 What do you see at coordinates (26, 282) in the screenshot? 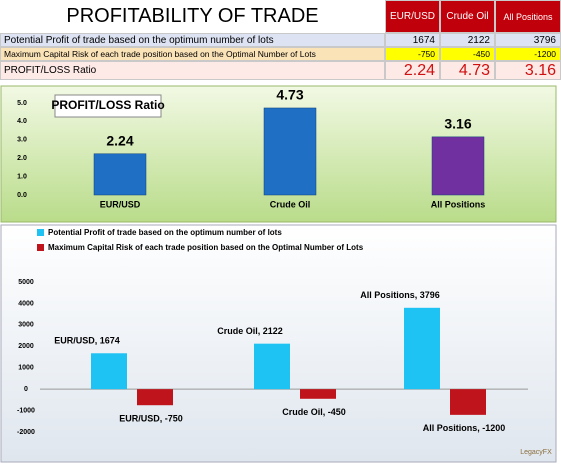
I see `y-tick-label: 5000` at bounding box center [26, 282].